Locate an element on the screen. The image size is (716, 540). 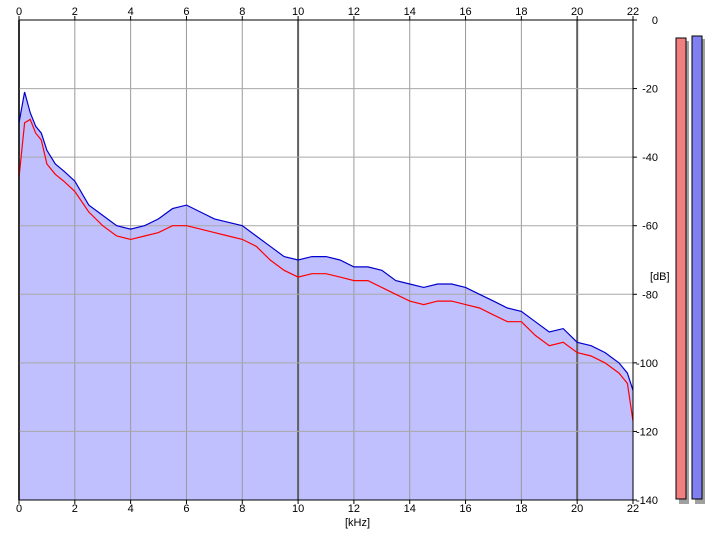
x-tick-label-top: 8 is located at coordinates (242, 12).